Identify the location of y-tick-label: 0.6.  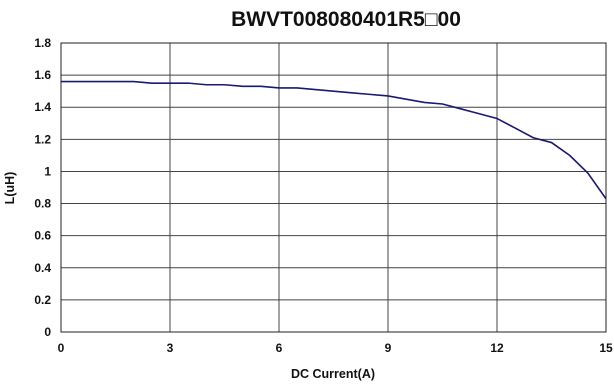
(42, 236).